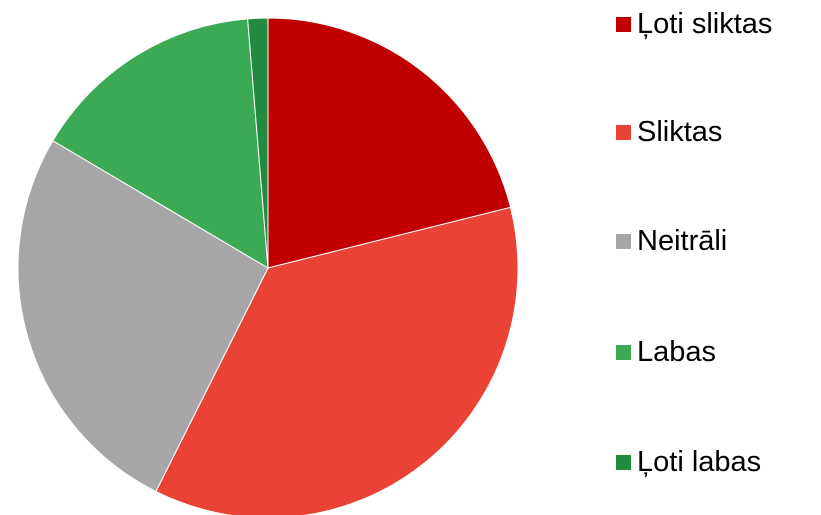 This screenshot has width=821, height=515. I want to click on legend-item-loti-labas: Ļoti labas, so click(688, 462).